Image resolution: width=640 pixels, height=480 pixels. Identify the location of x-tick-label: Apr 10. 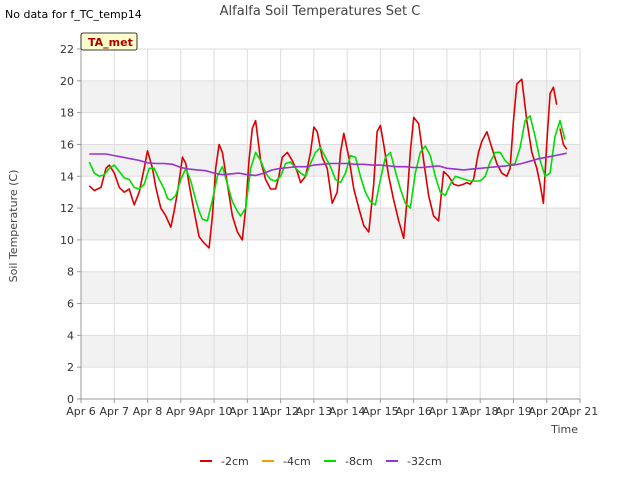
(214, 411).